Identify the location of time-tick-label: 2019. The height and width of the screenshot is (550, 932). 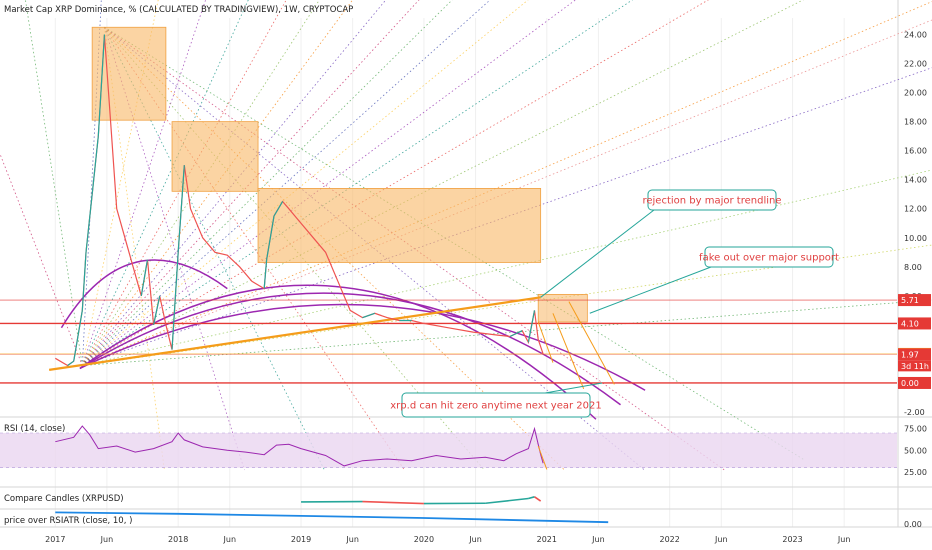
(301, 539).